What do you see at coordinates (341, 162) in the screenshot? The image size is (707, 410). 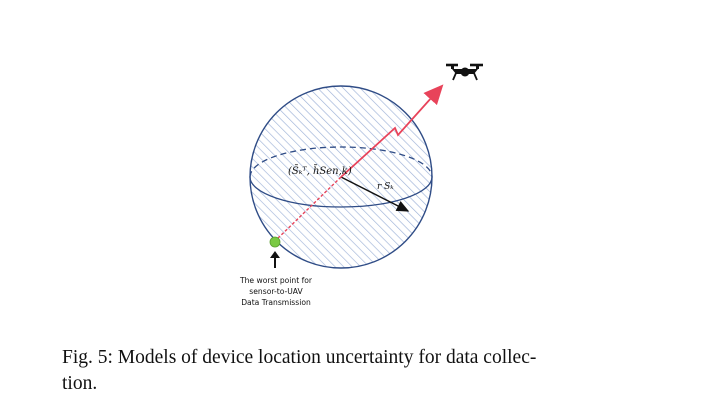 I see `equator-back` at bounding box center [341, 162].